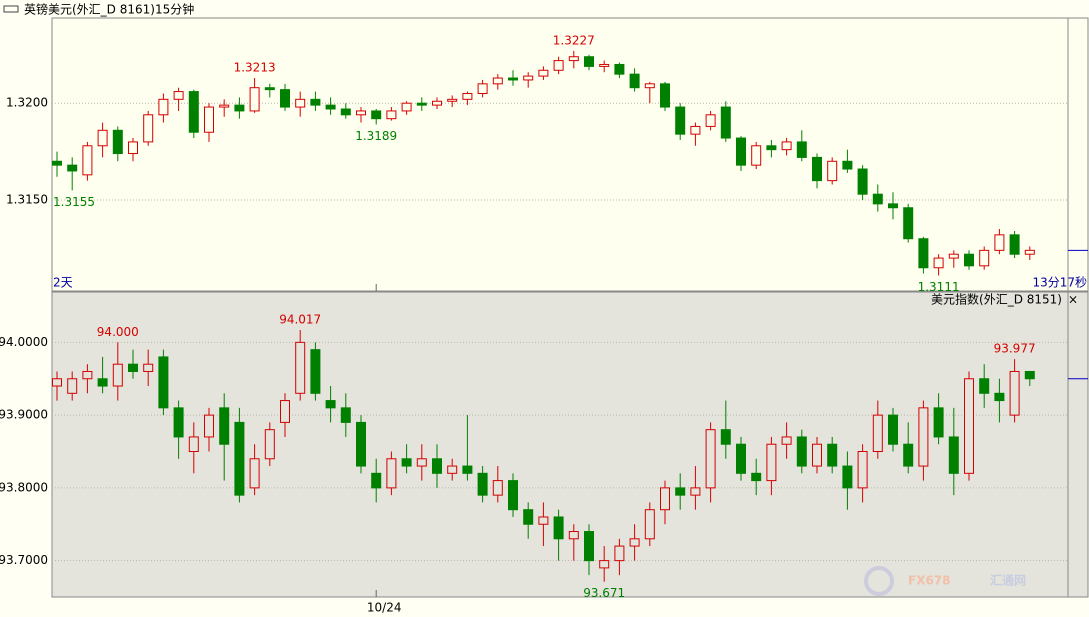 Image resolution: width=1089 pixels, height=617 pixels. I want to click on close-button: ×, so click(1073, 300).